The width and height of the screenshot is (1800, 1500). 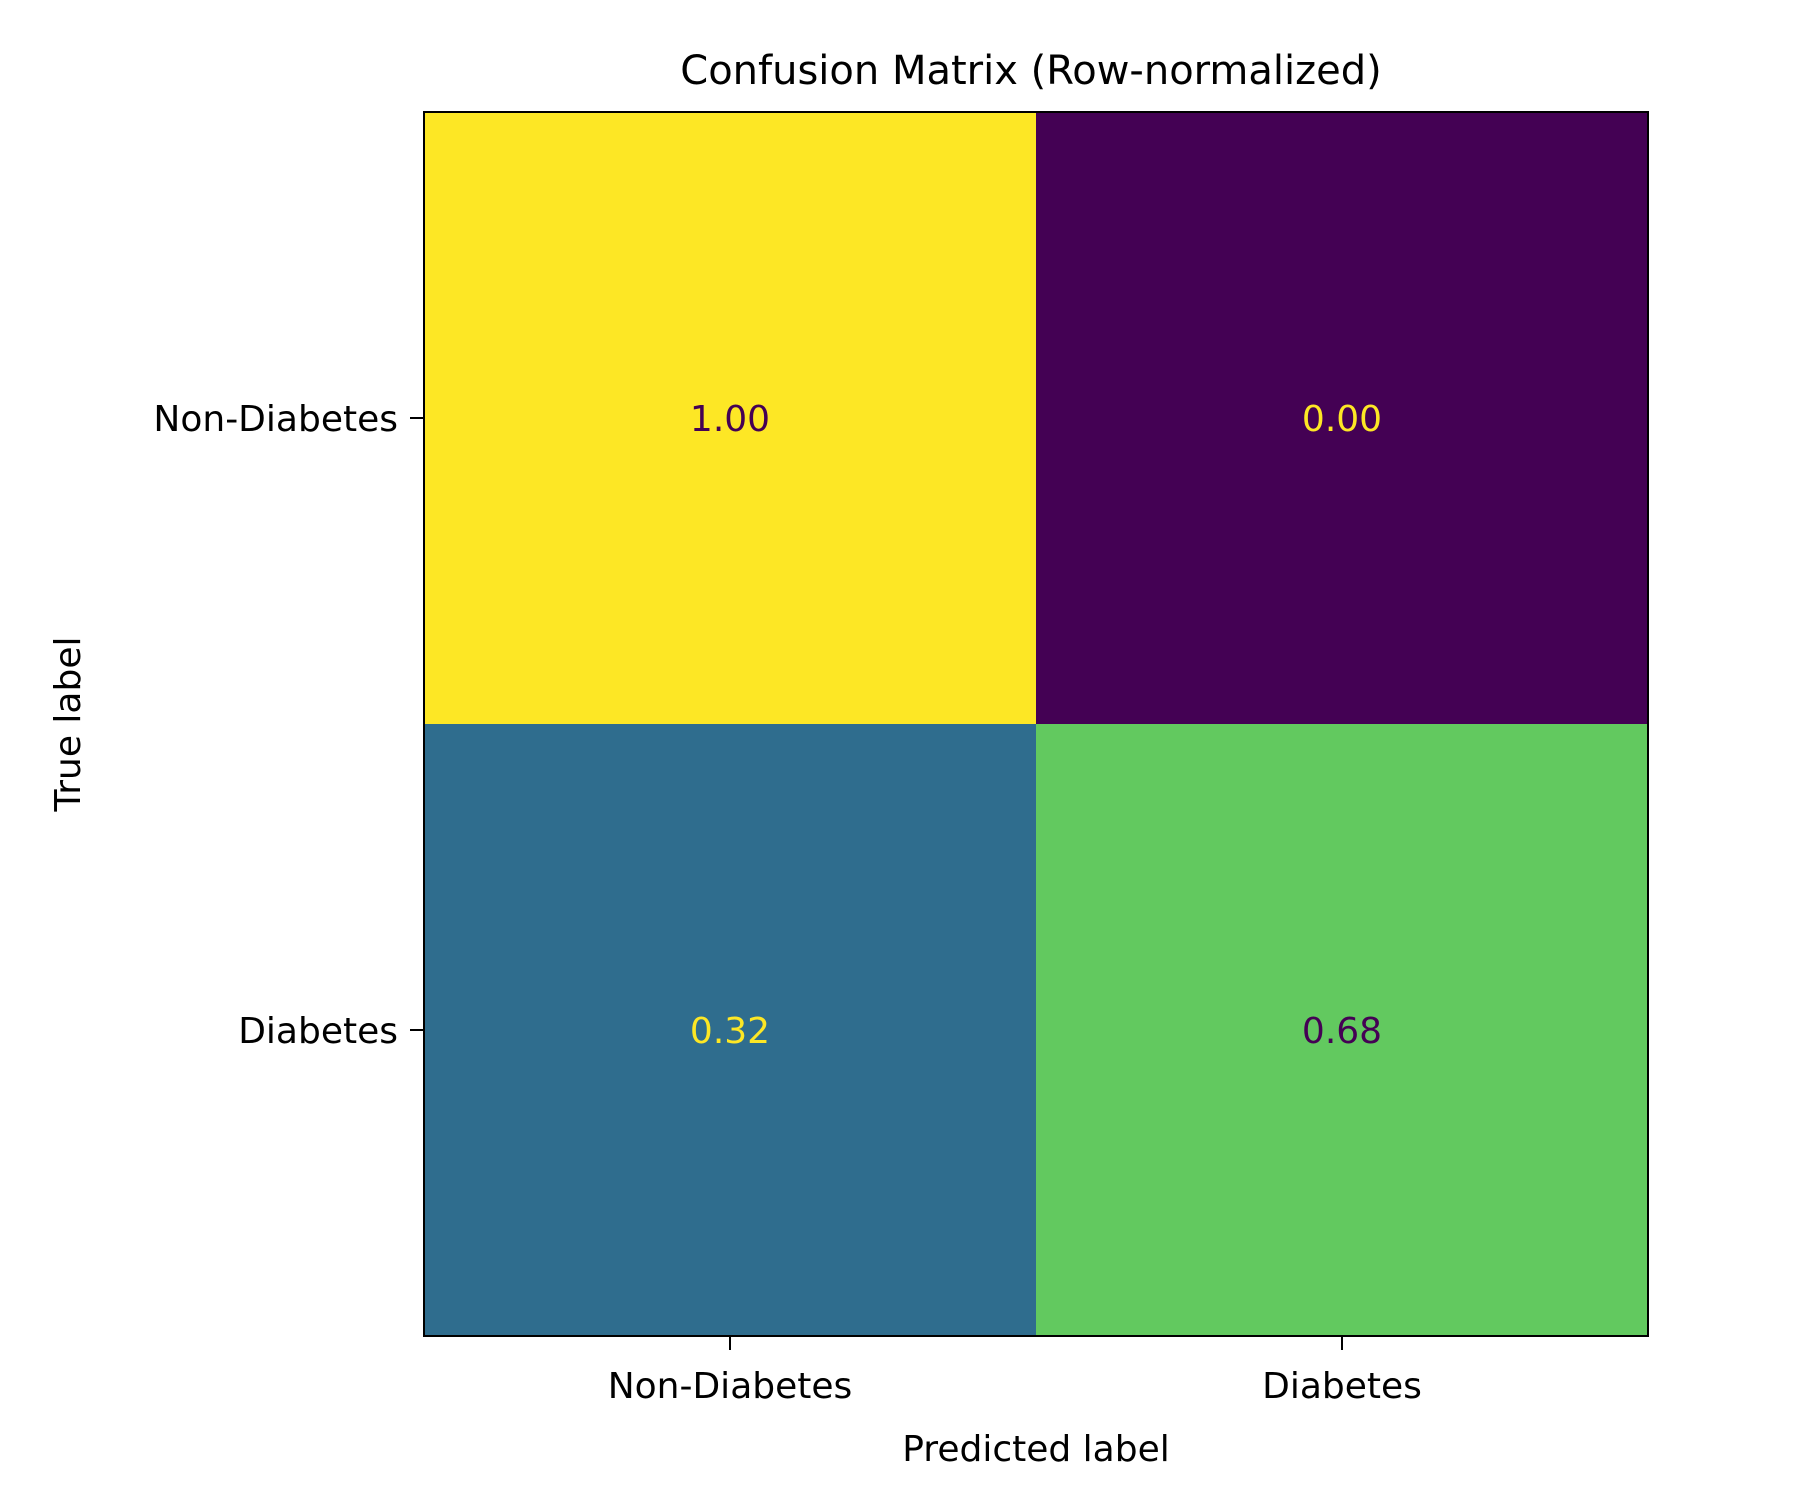 I want to click on y-tick-label: Non-Diabetes, so click(x=275, y=419).